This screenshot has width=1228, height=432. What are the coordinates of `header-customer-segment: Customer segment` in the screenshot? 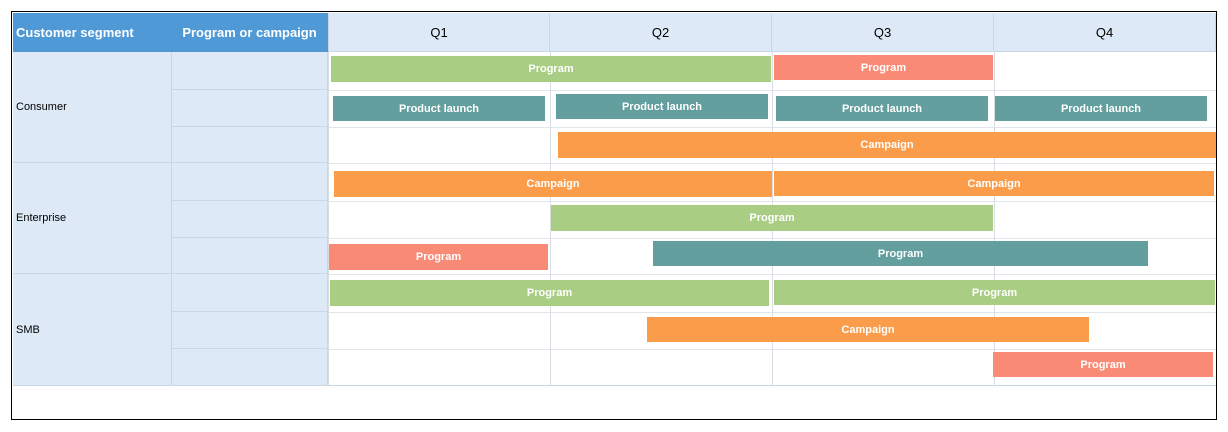 It's located at (92, 32).